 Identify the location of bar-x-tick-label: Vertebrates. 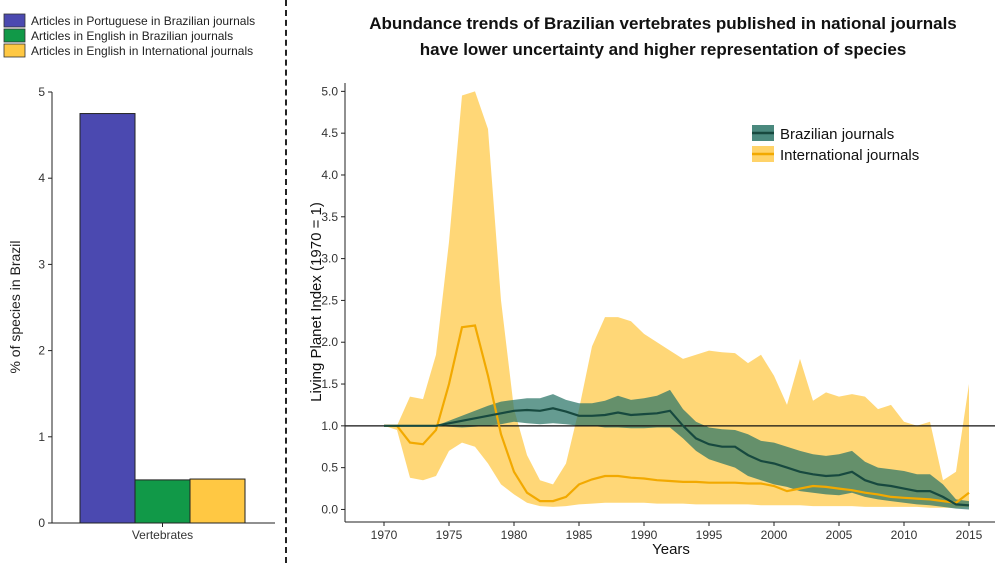
(162, 535).